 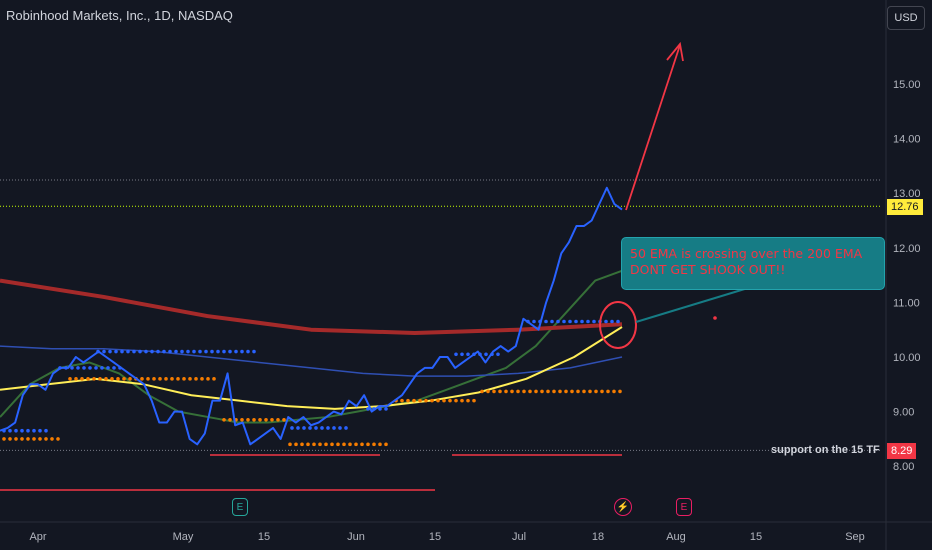 I want to click on arrow-head, so click(x=675, y=51).